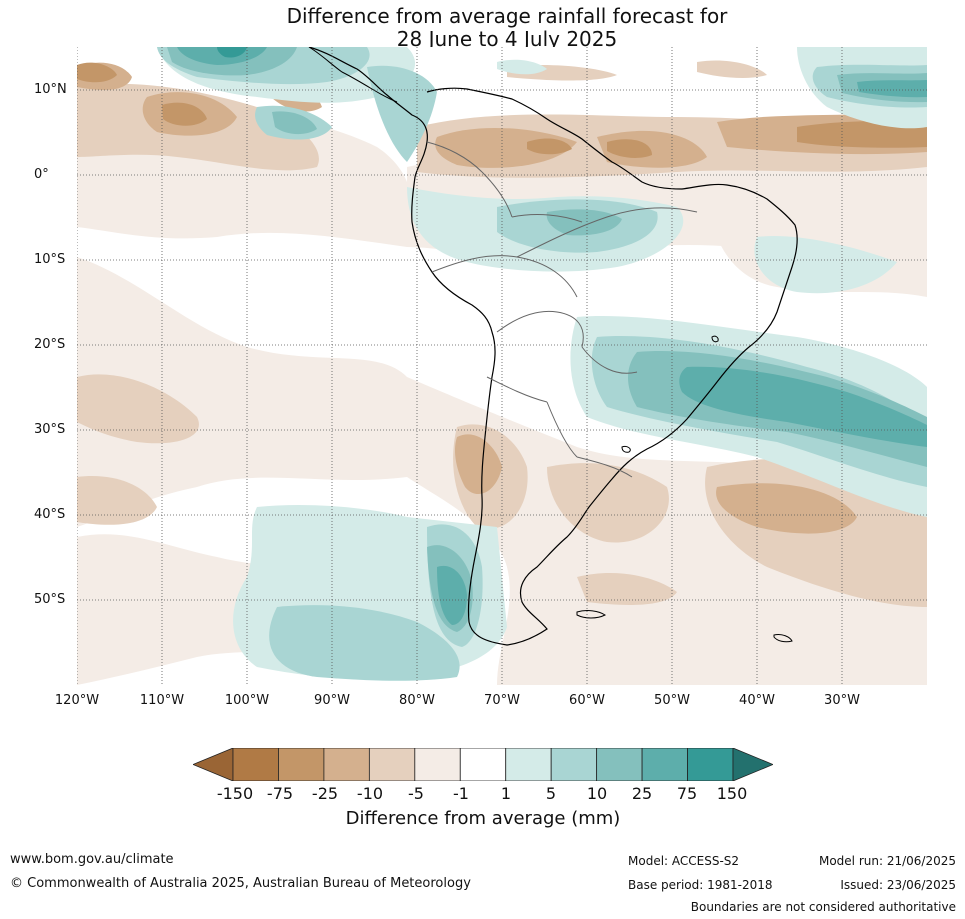  I want to click on lon-label-100w: 100°W, so click(247, 700).